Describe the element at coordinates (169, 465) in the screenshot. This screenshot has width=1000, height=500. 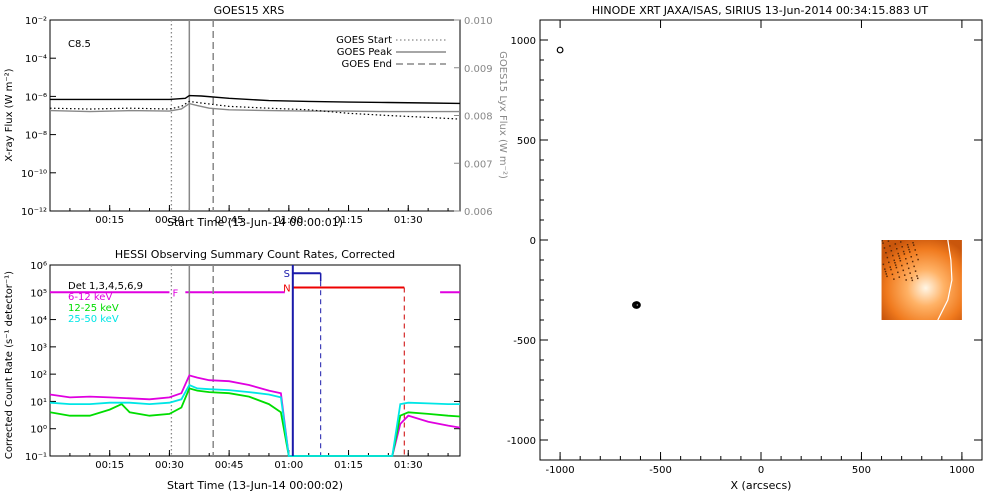
I see `hessi-x-tick-label: 00:30` at that location.